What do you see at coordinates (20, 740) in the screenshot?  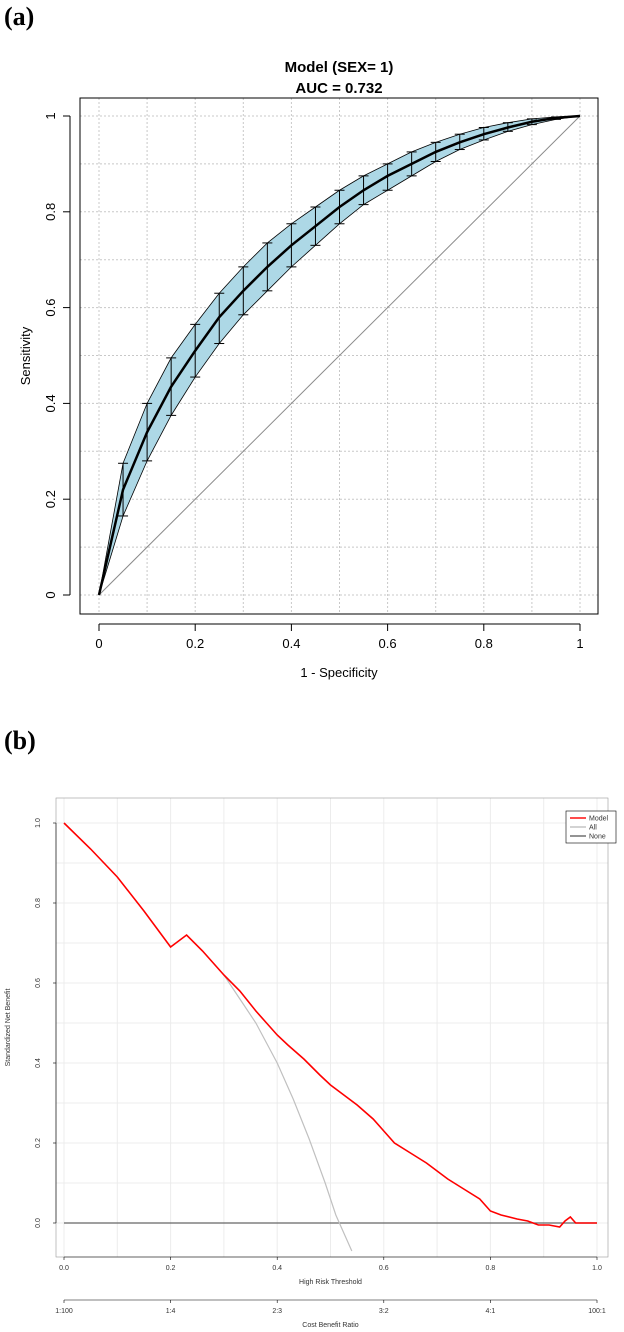 I see `panel-label-b: (b)` at bounding box center [20, 740].